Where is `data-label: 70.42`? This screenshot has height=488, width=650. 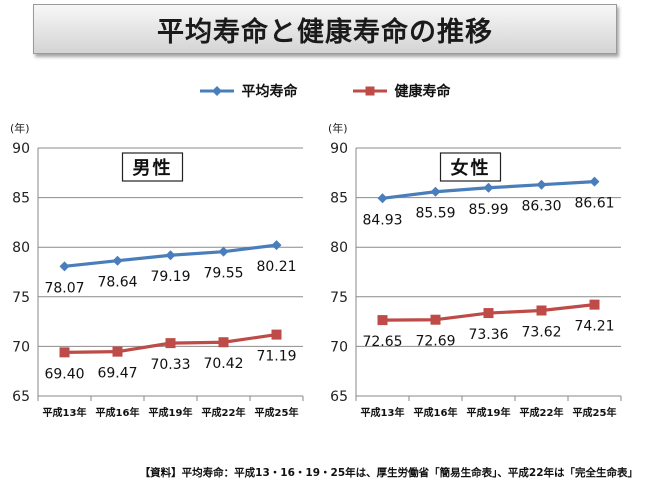
data-label: 70.42 is located at coordinates (223, 364).